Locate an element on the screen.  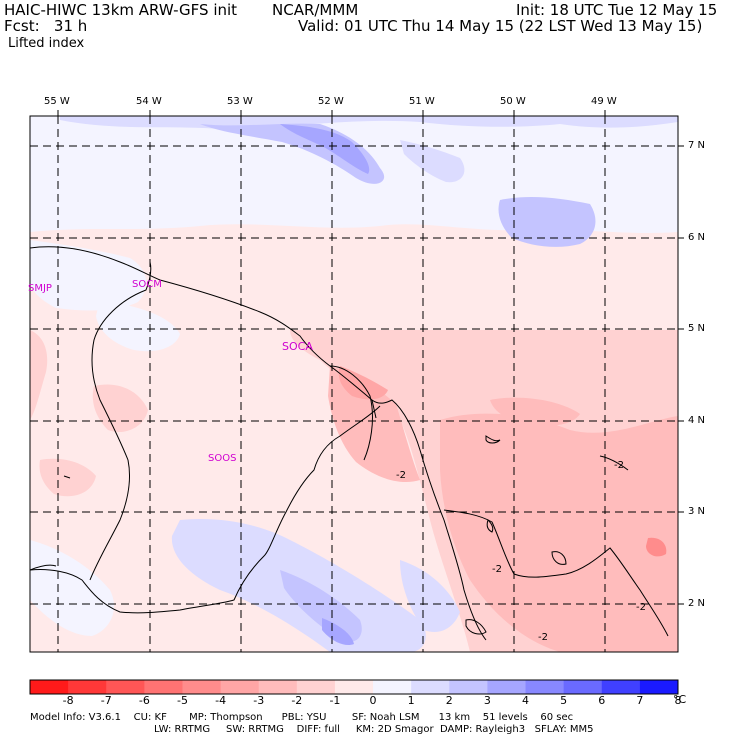
station-soos: SOOS is located at coordinates (222, 458).